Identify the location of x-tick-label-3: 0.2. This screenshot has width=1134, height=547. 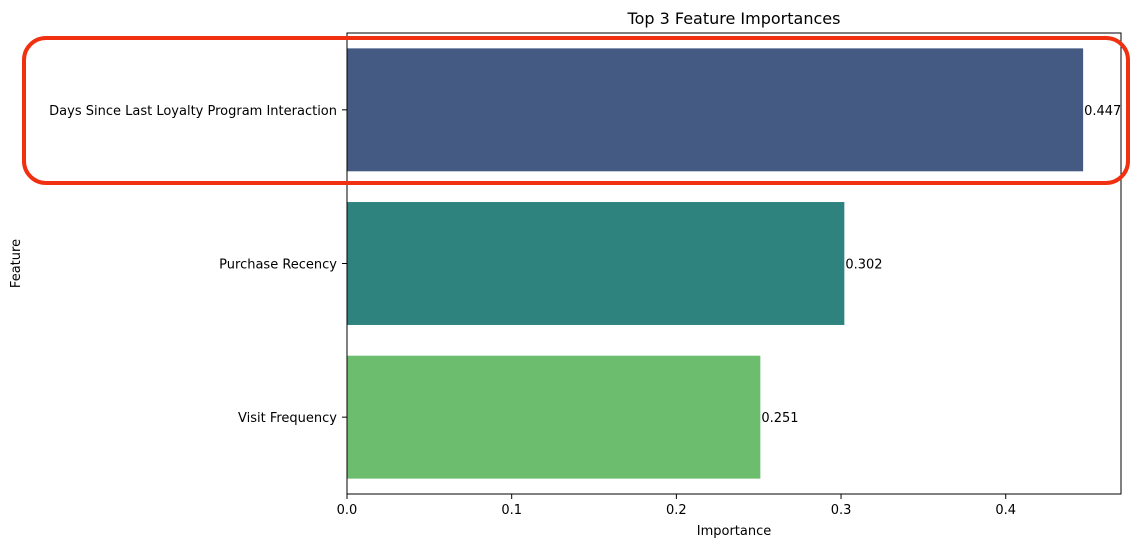
(676, 510).